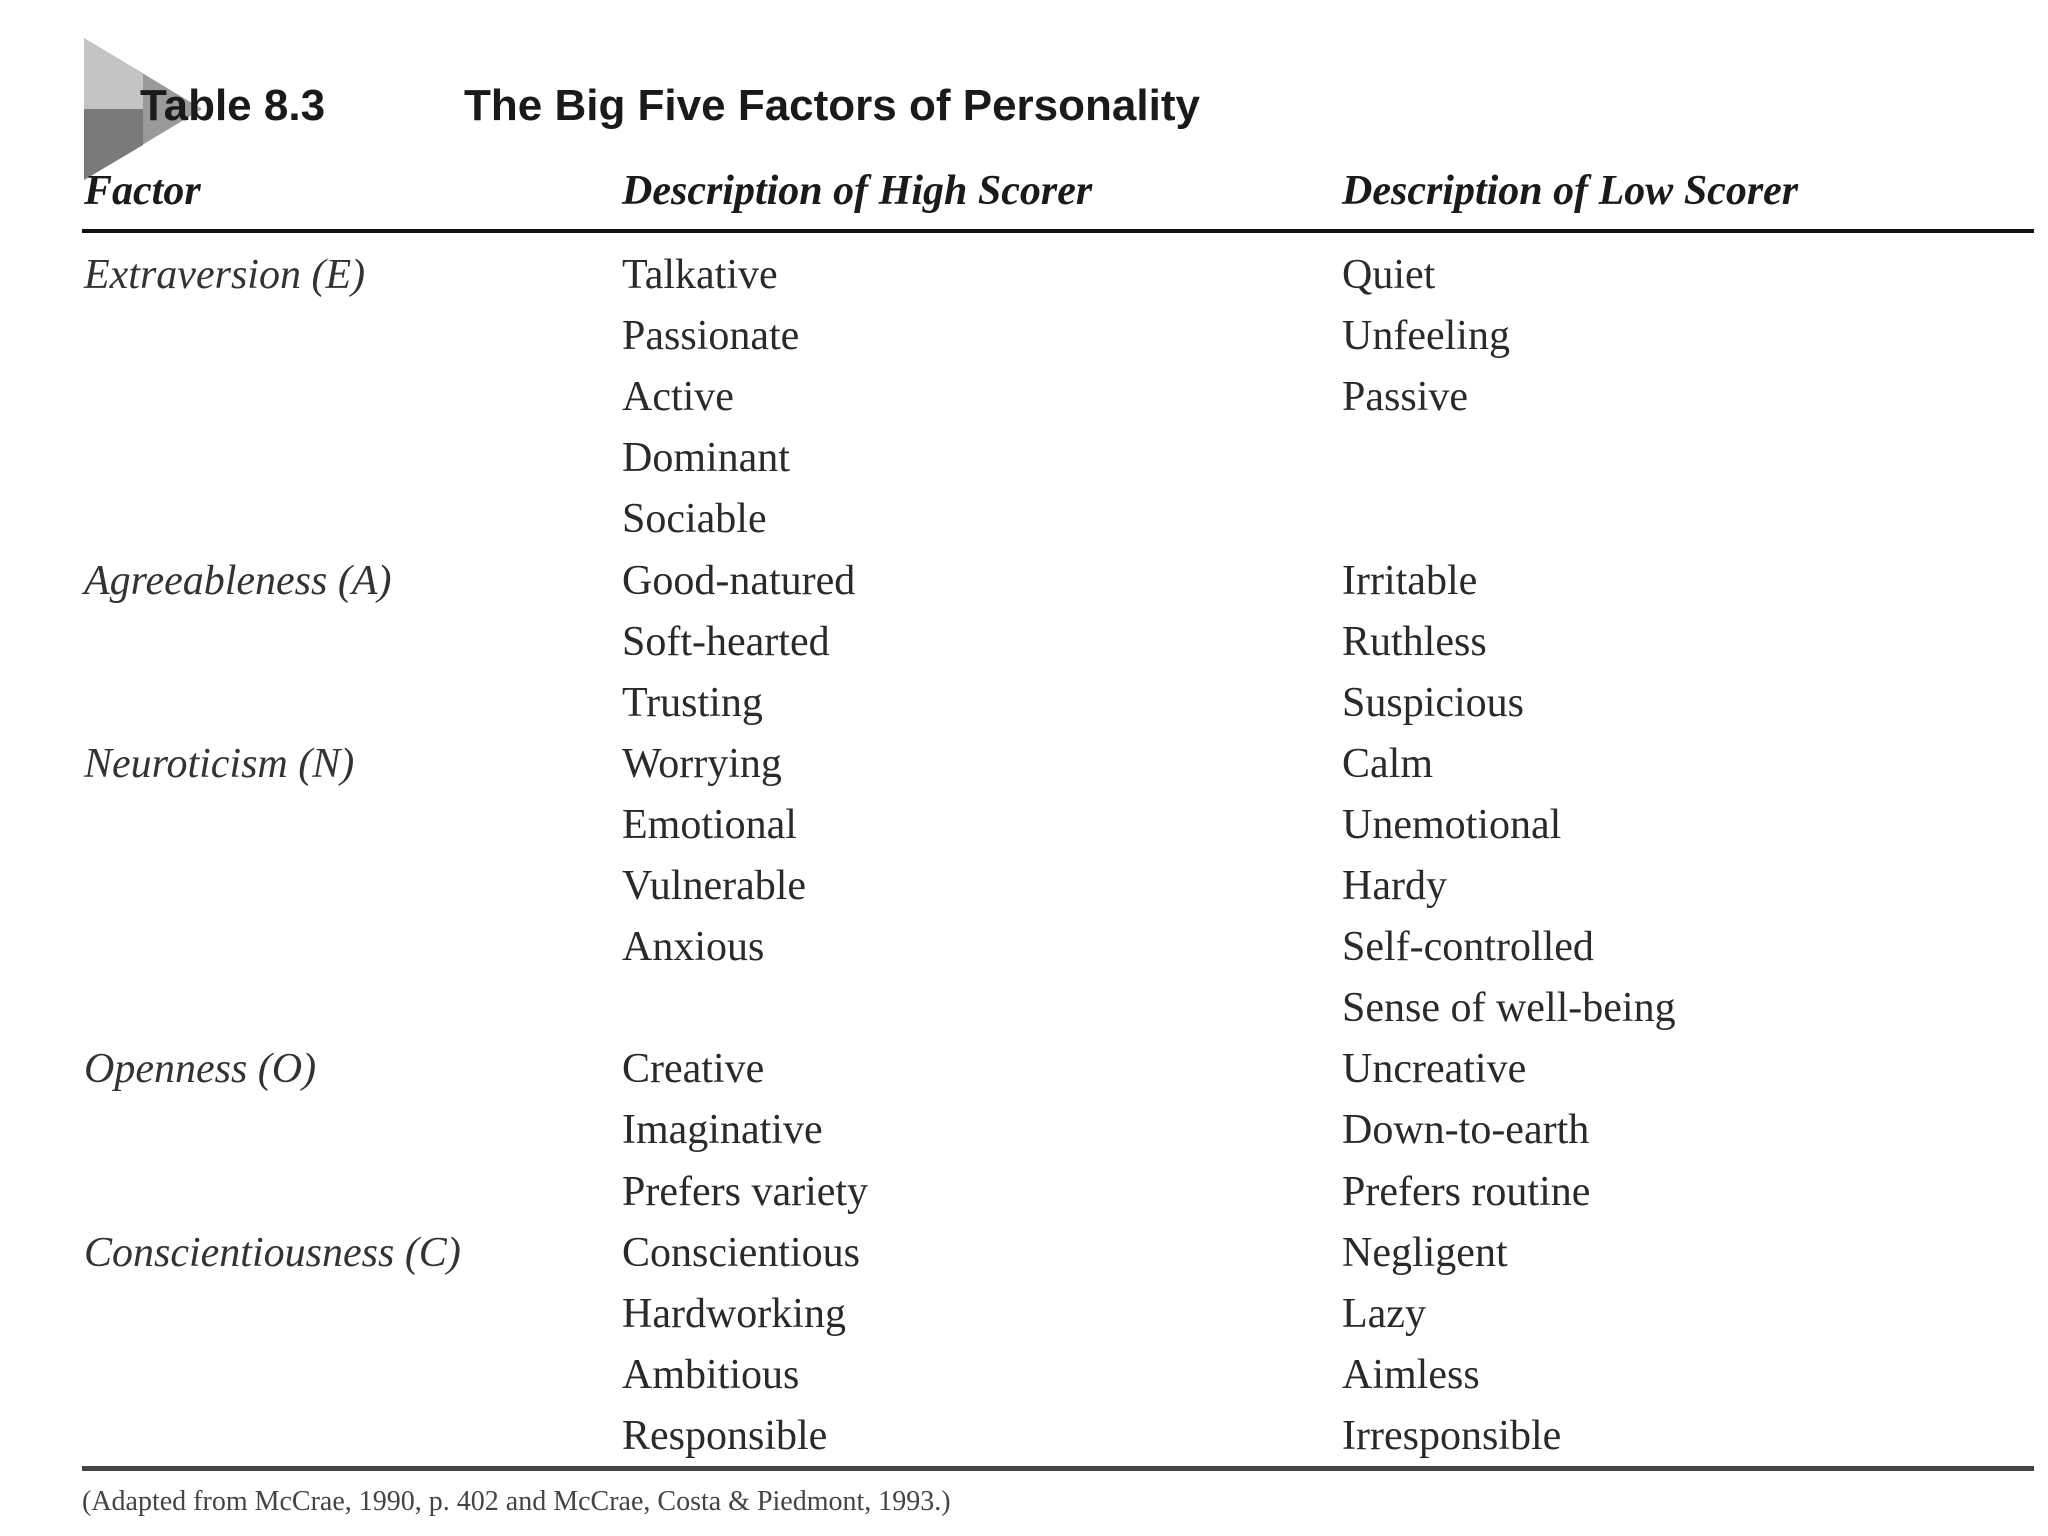  What do you see at coordinates (700, 275) in the screenshot?
I see `high-scorer-cell: Talkative` at bounding box center [700, 275].